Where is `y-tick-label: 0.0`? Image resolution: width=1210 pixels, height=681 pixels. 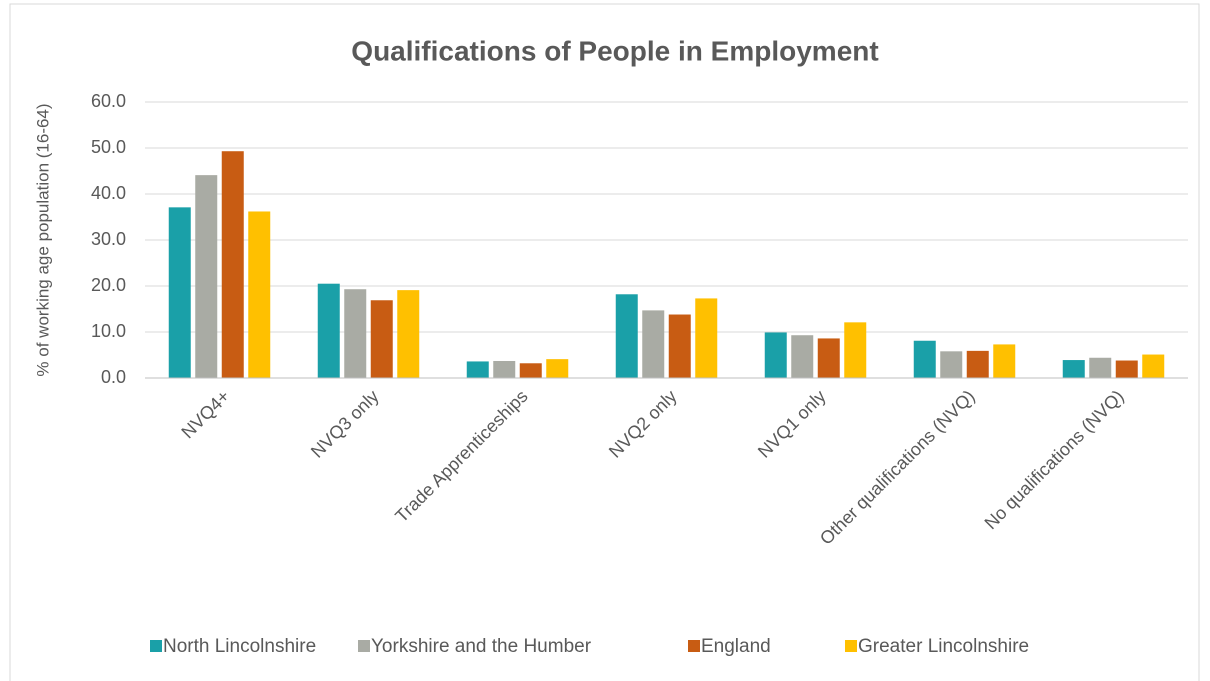 y-tick-label: 0.0 is located at coordinates (113, 377).